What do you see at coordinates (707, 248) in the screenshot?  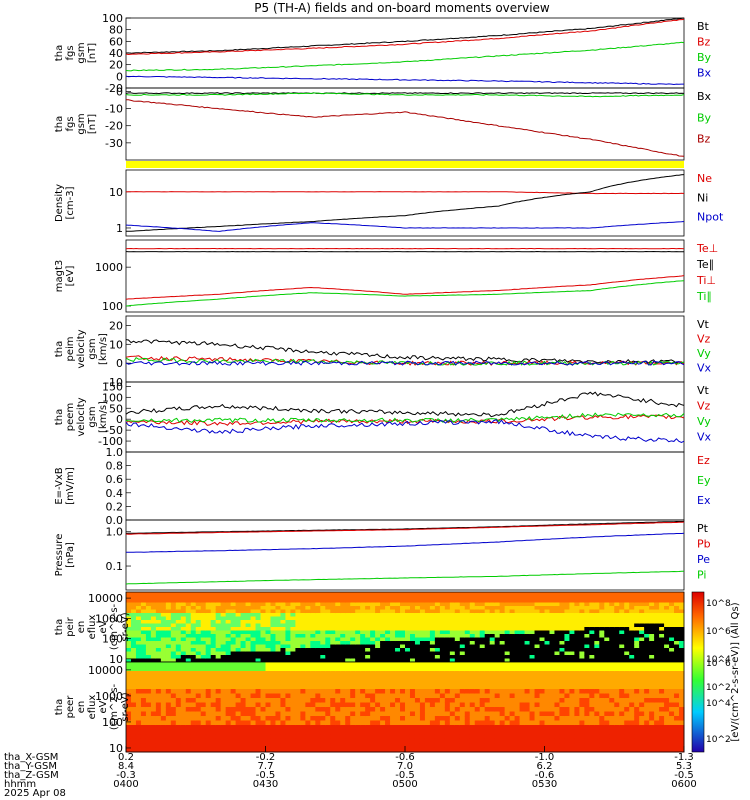 I see `legend-label: Te⊥` at bounding box center [707, 248].